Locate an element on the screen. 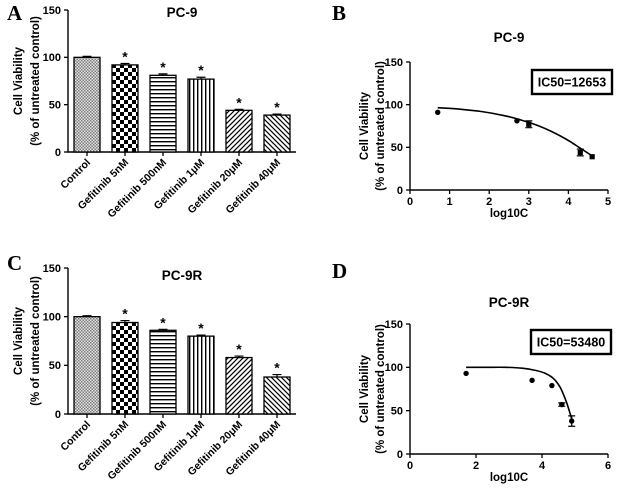 The width and height of the screenshot is (621, 493). panel-label-c: C is located at coordinates (15, 263).